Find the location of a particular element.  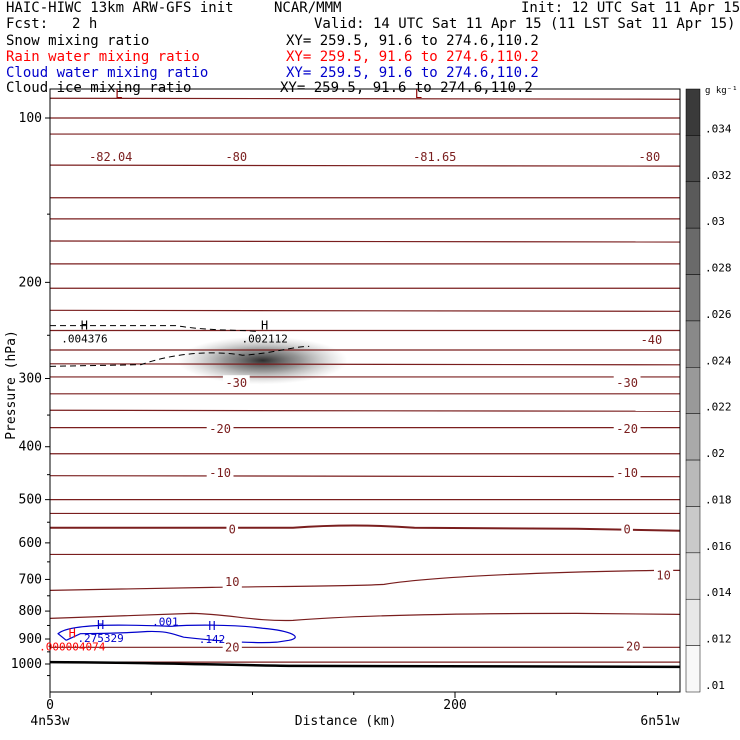

colorbar-tick-label: .018 is located at coordinates (718, 499).